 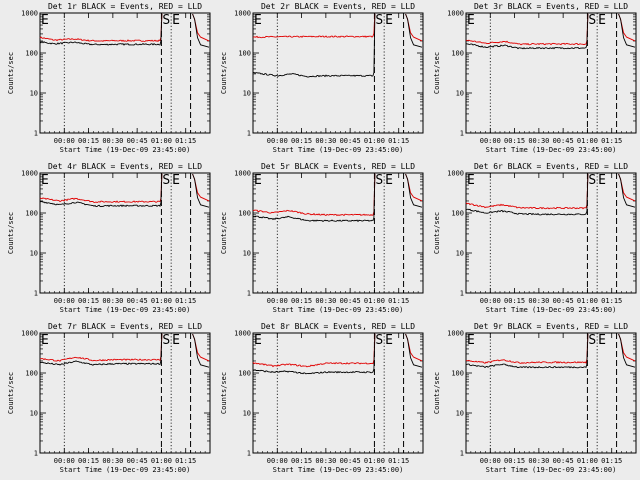 What do you see at coordinates (551, 166) in the screenshot?
I see `panel-title: Det 6r BLACK = Events, RED = LLD` at bounding box center [551, 166].